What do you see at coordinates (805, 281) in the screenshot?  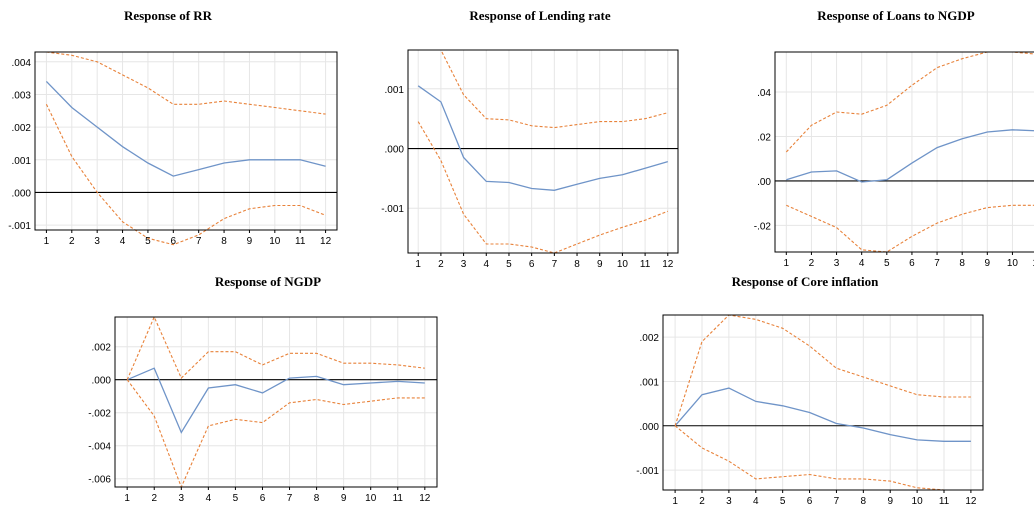 I see `chart-title: Response of Core inflation` at bounding box center [805, 281].